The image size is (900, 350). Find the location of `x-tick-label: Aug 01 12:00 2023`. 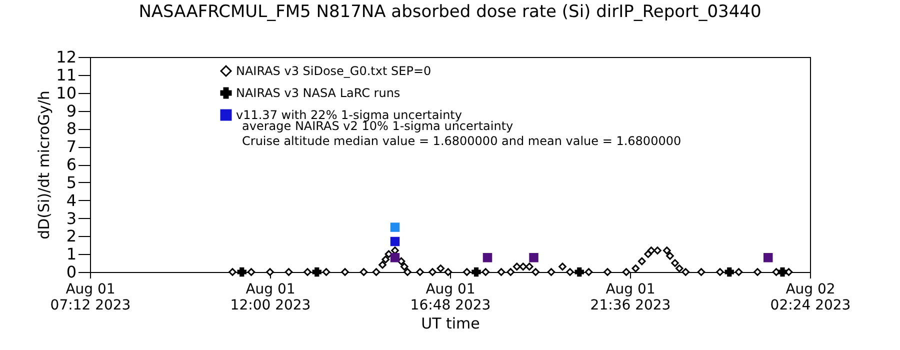

x-tick-label: Aug 01 12:00 2023 is located at coordinates (270, 298).